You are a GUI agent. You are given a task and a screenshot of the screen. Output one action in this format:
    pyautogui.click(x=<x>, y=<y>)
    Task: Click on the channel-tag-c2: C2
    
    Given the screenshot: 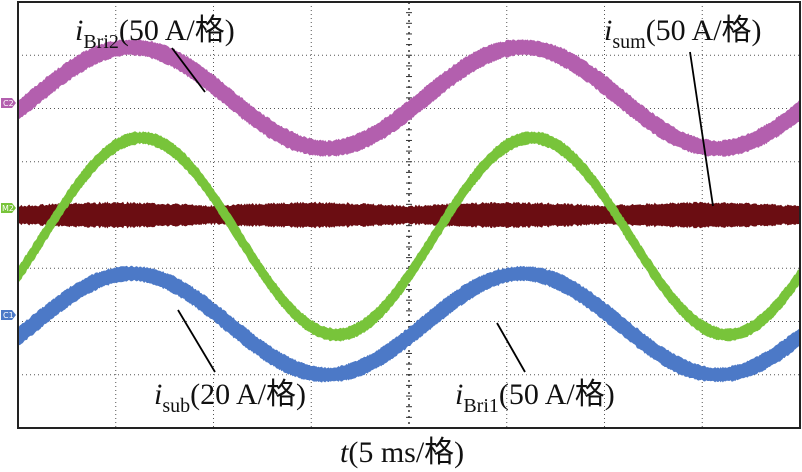 What is the action you would take?
    pyautogui.click(x=8, y=103)
    